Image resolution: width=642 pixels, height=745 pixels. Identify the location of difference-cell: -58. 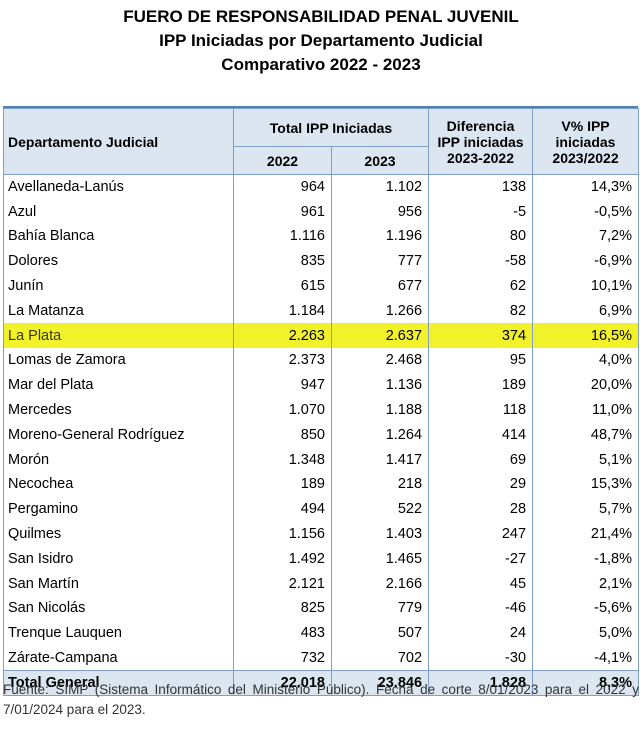
(481, 261).